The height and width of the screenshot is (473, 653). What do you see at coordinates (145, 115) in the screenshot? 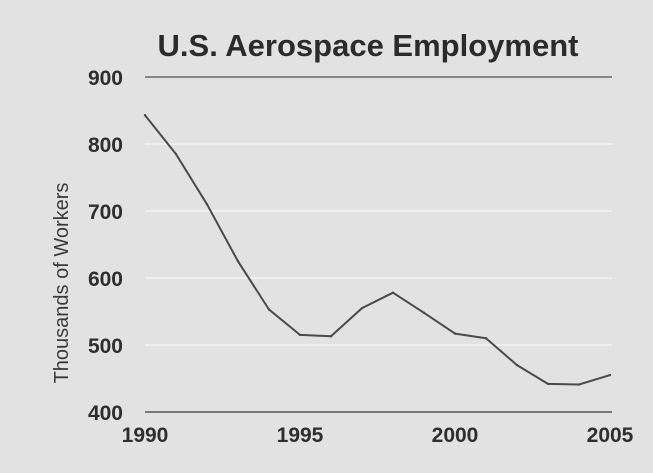
I see `data-point-1990` at bounding box center [145, 115].